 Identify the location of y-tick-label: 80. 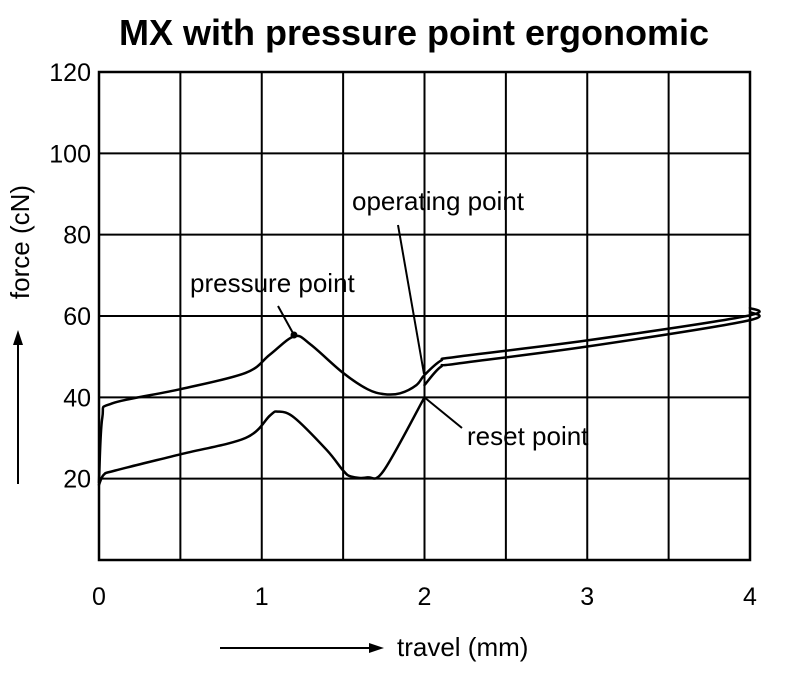
(77, 236).